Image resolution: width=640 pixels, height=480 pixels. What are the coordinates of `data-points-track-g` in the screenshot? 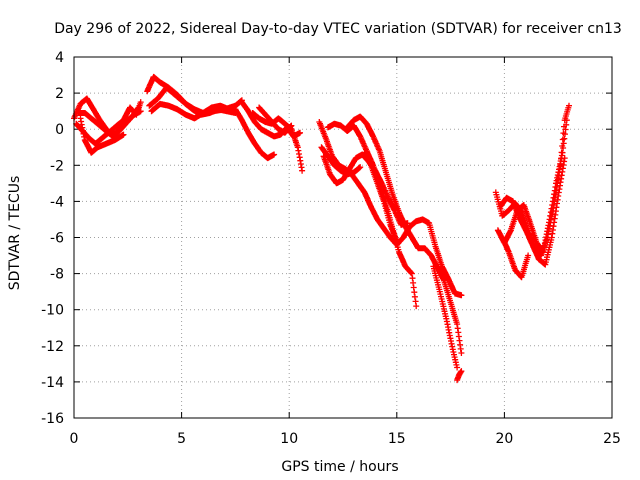 It's located at (190, 111).